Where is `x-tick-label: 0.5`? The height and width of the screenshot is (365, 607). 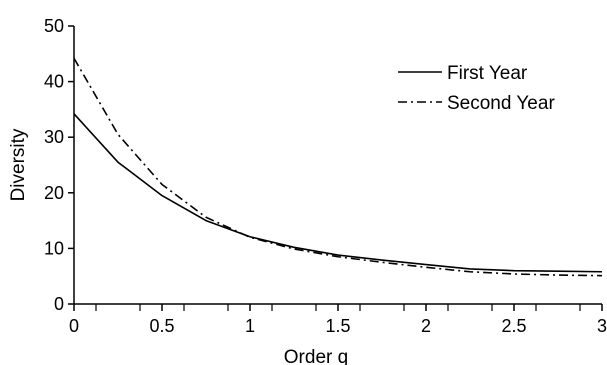
x-tick-label: 0.5 is located at coordinates (161, 326).